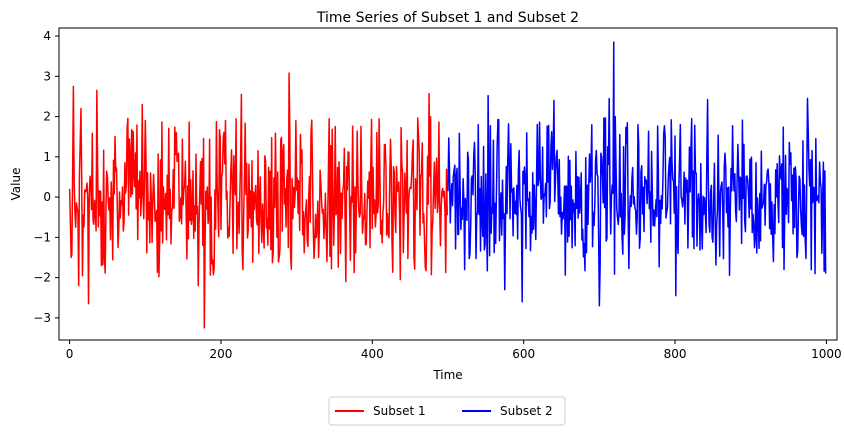 Image resolution: width=844 pixels, height=433 pixels. I want to click on legend: Subset 1 Subset 2, so click(447, 411).